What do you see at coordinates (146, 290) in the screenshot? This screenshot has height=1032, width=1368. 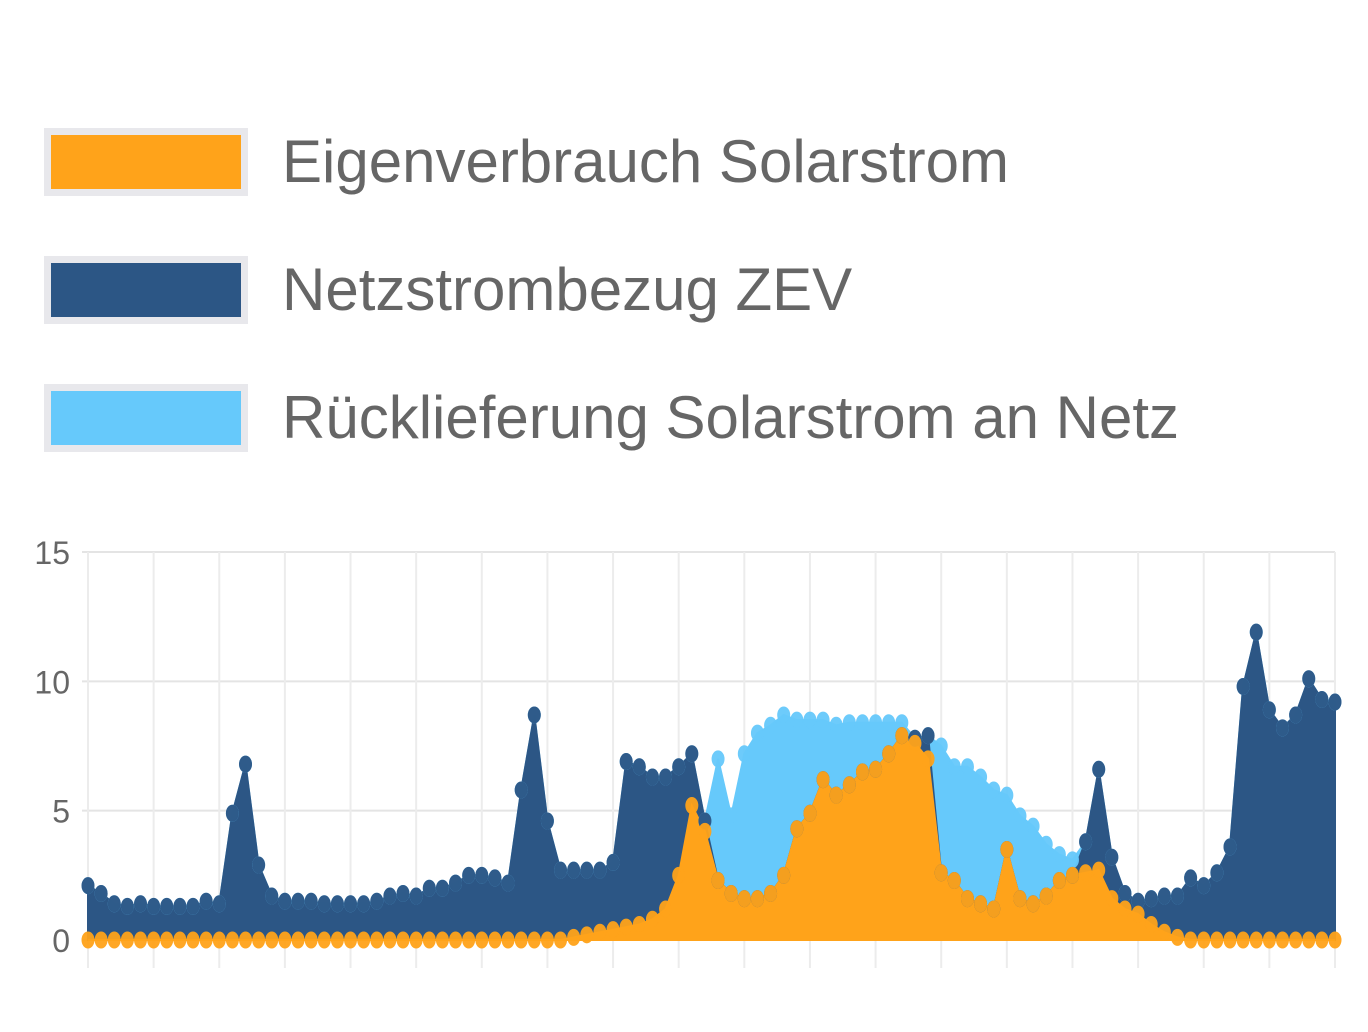 I see `legend-swatch-netzstrombezug` at bounding box center [146, 290].